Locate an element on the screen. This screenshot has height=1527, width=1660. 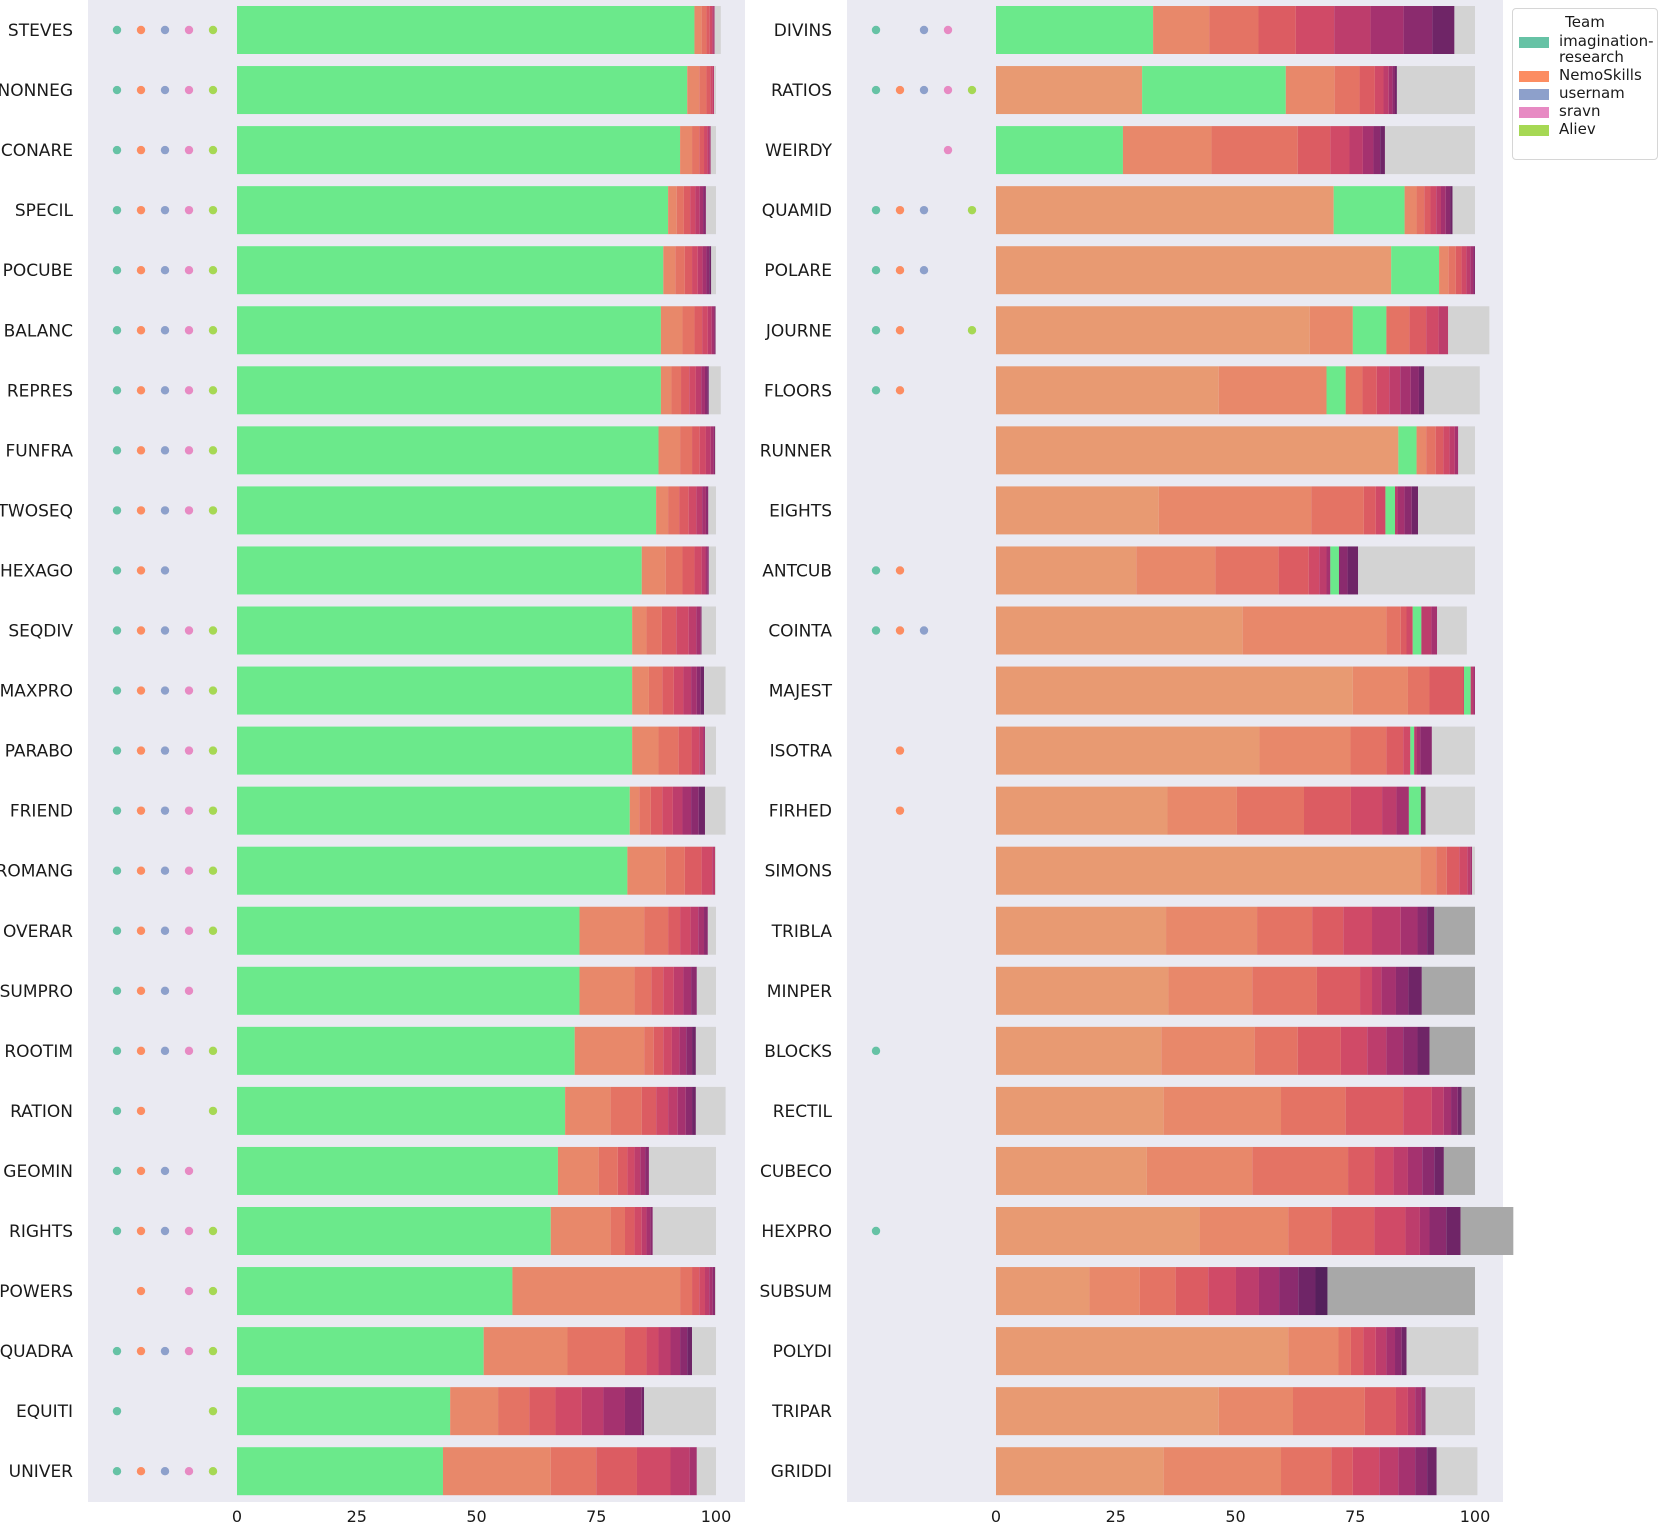
bar-row: RATIOS is located at coordinates (1123, 90).